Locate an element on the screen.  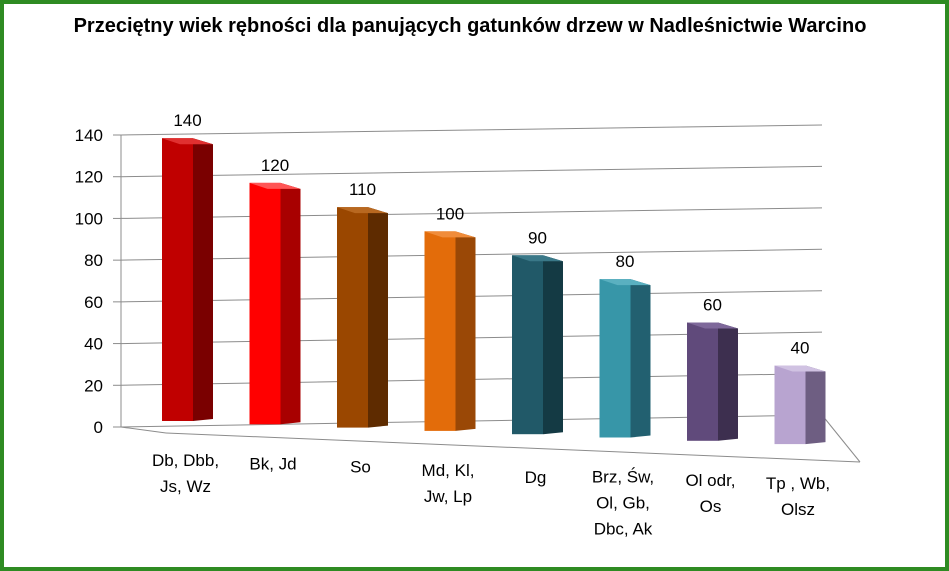
x-tick-label: Jw, Lp is located at coordinates (448, 496).